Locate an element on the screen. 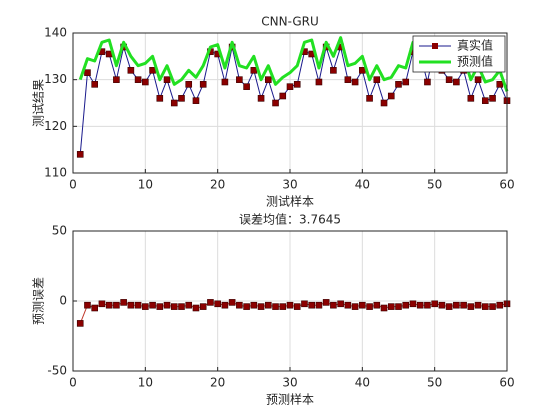 The width and height of the screenshot is (560, 420). y-tick-label: 120 is located at coordinates (55, 126).